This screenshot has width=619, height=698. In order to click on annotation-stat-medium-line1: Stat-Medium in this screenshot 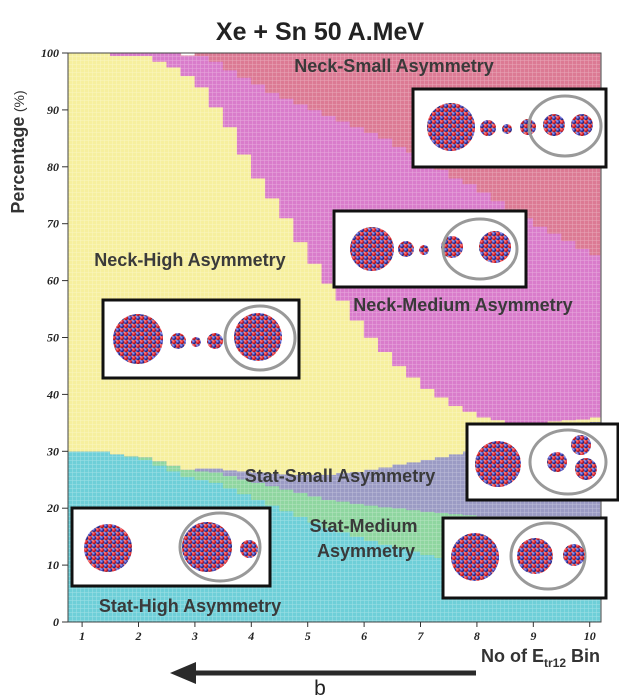, I will do `click(363, 526)`.